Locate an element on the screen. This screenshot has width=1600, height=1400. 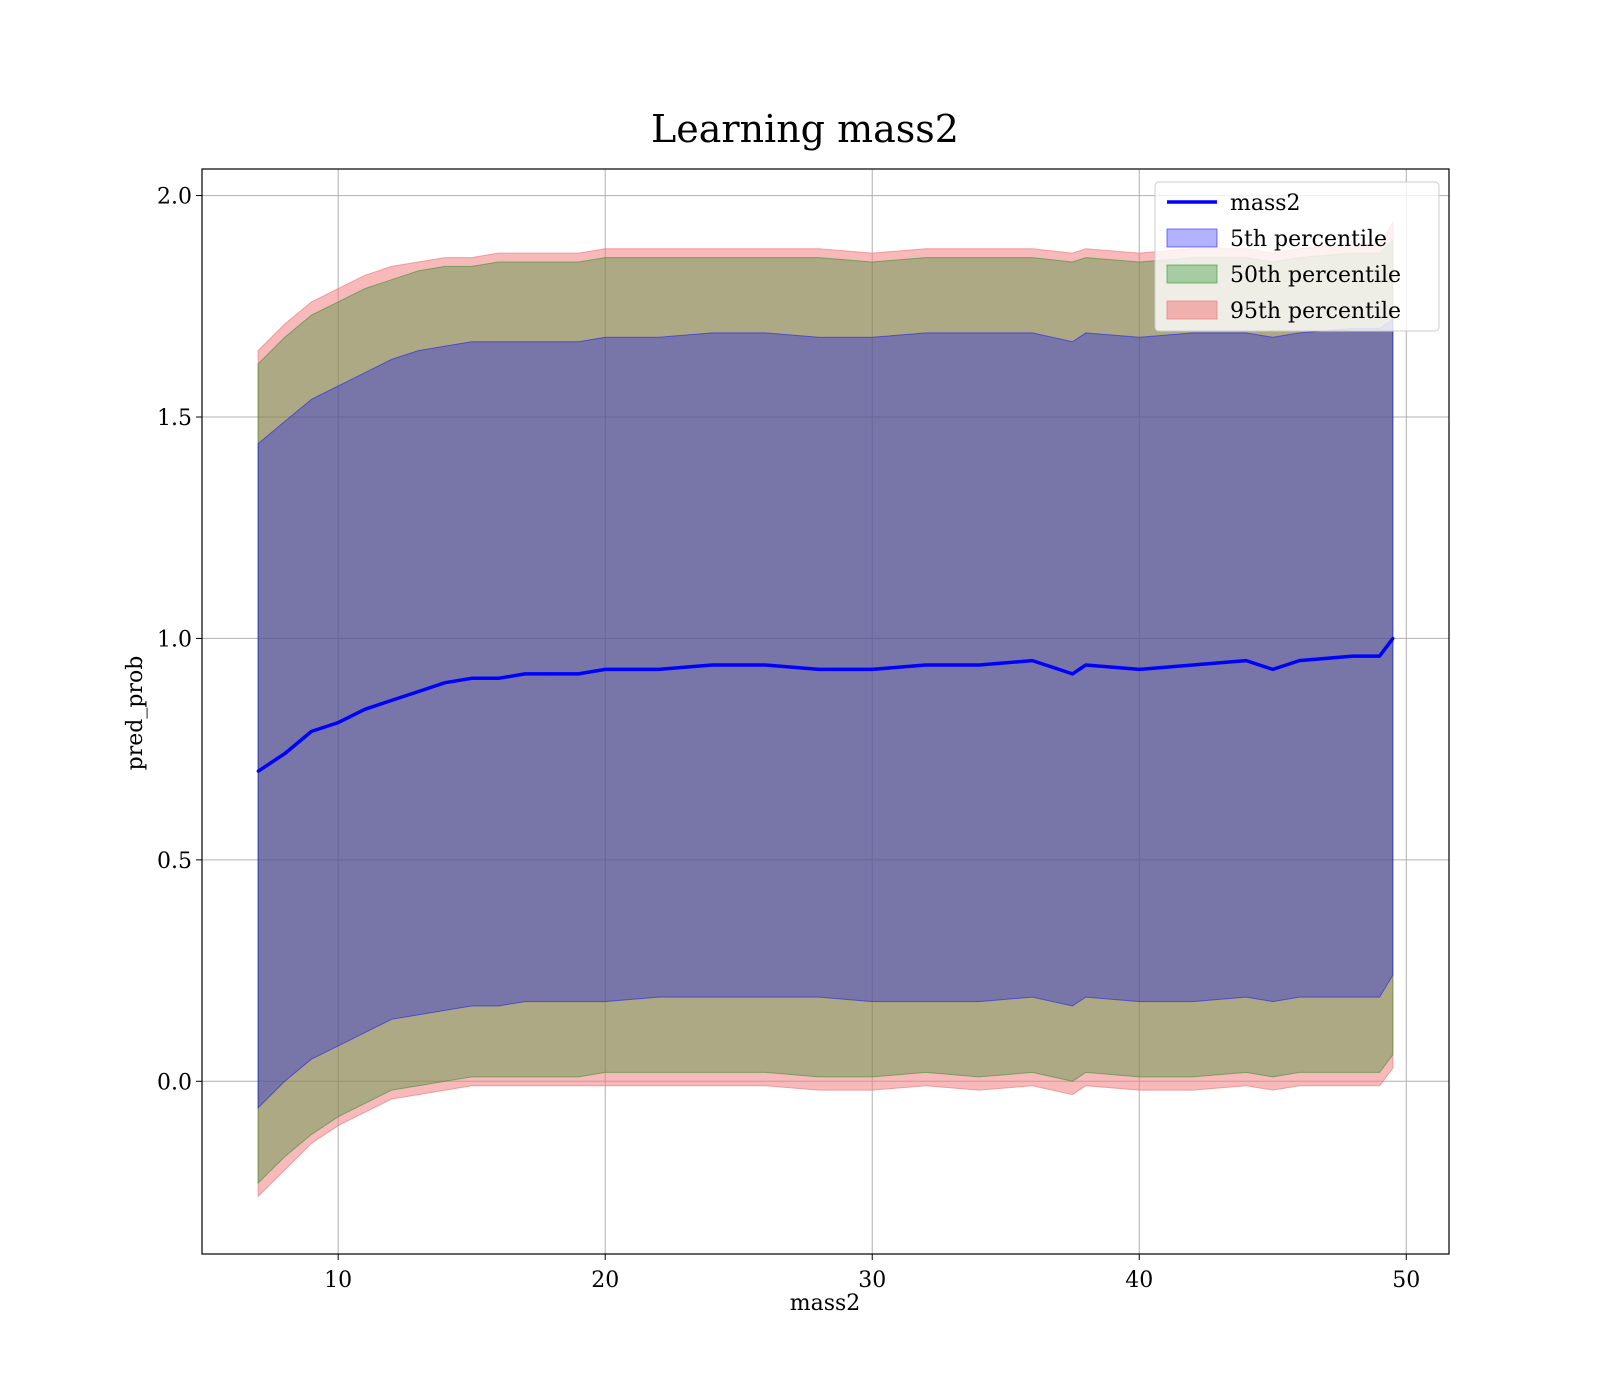
legend-label: 50th percentile is located at coordinates (1315, 275).